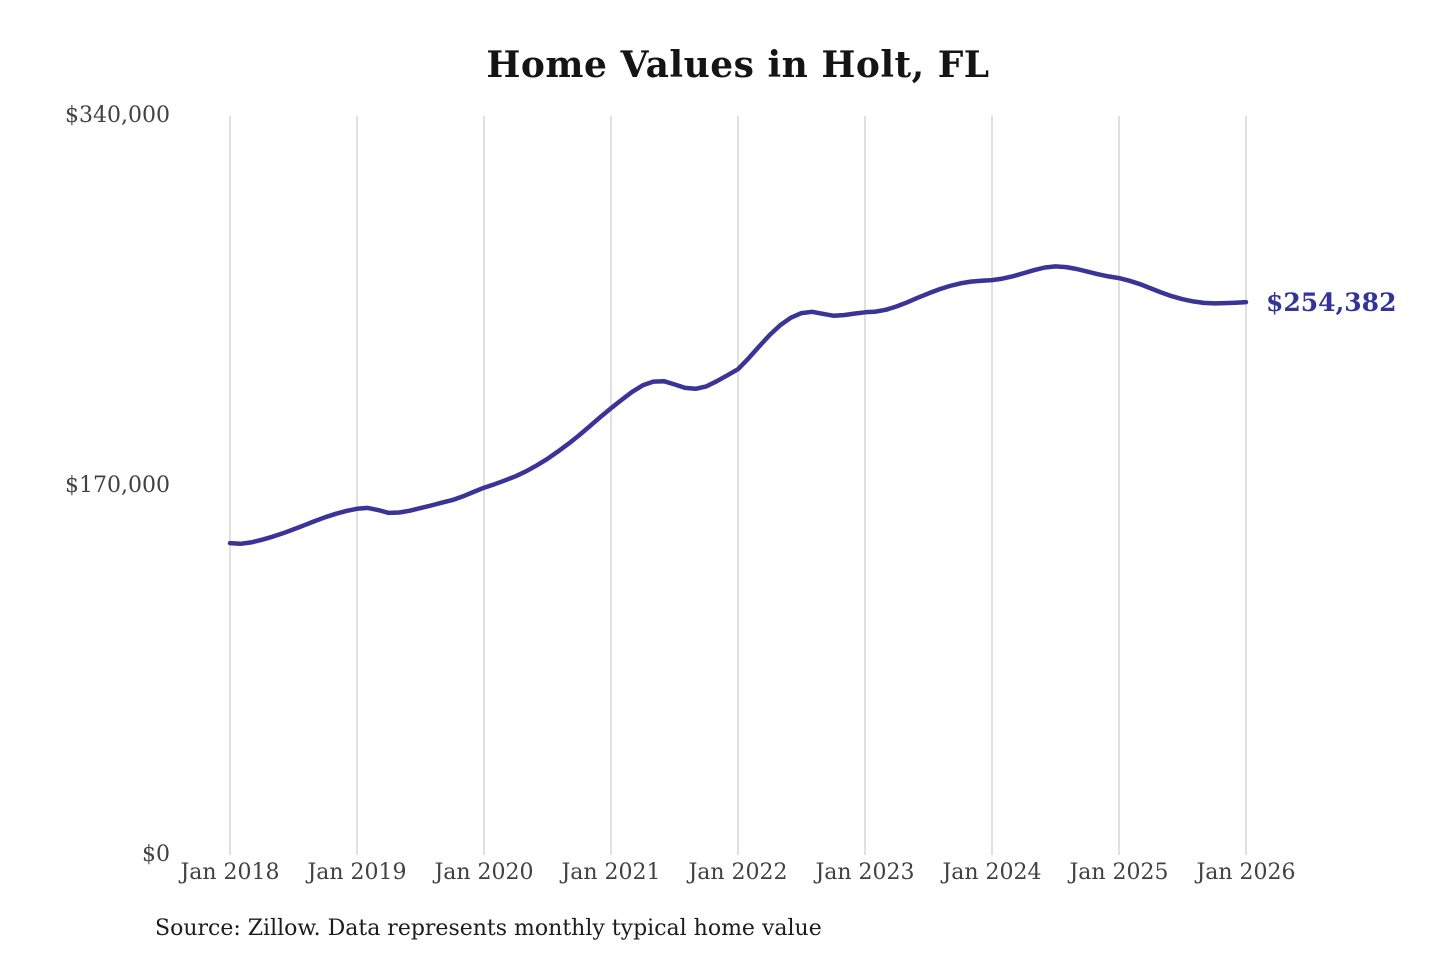  Describe the element at coordinates (1119, 872) in the screenshot. I see `x-tick-jan-2025: Jan 2025` at that location.